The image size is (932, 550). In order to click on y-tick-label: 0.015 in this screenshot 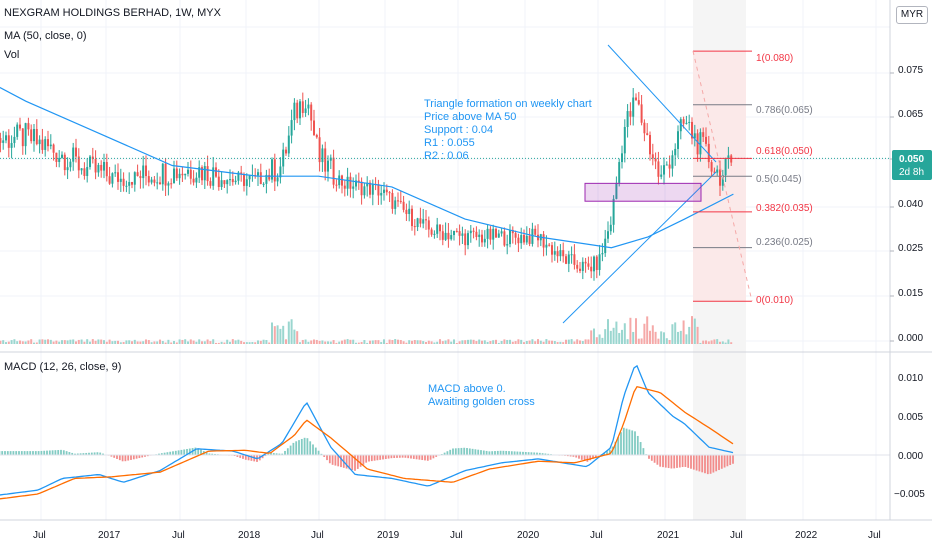, I will do `click(910, 293)`.